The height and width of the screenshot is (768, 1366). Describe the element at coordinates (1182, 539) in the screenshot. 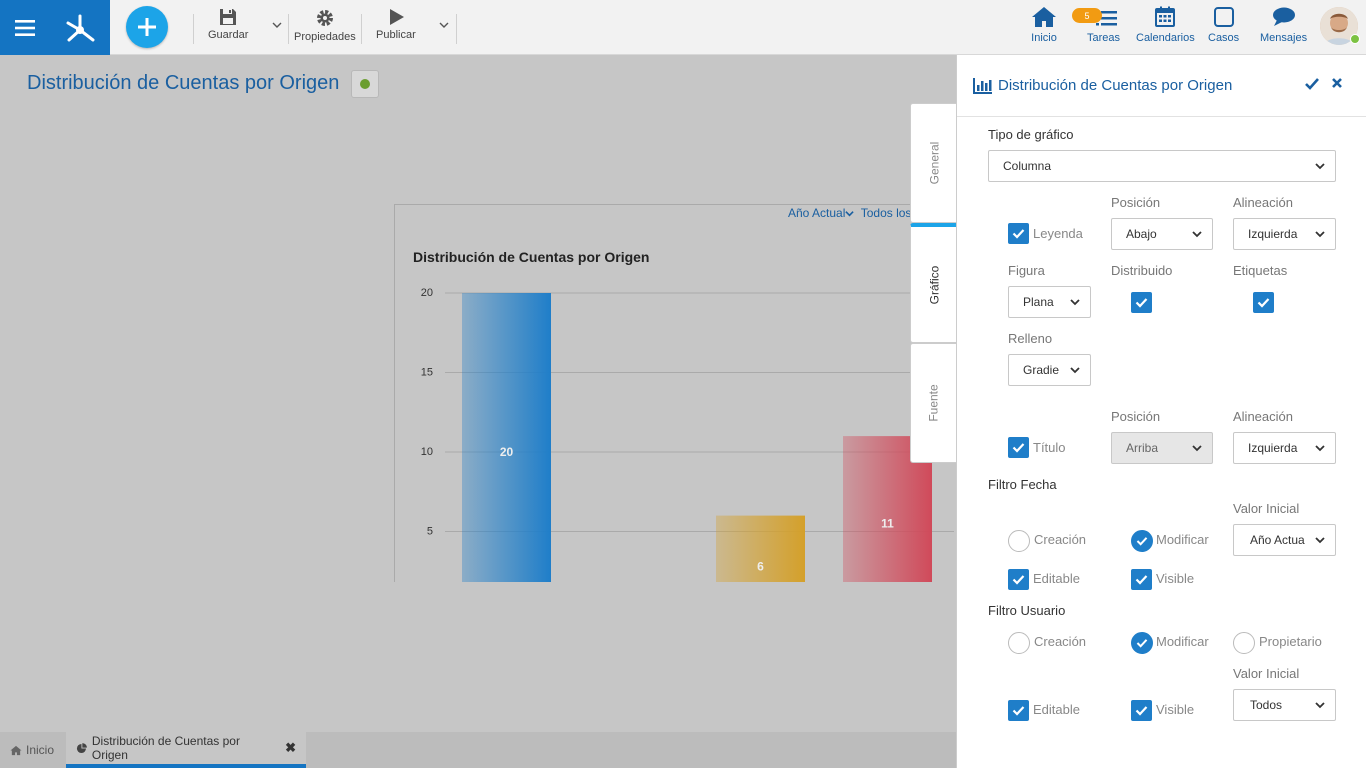

I see `date-modify-label: Modificar` at that location.